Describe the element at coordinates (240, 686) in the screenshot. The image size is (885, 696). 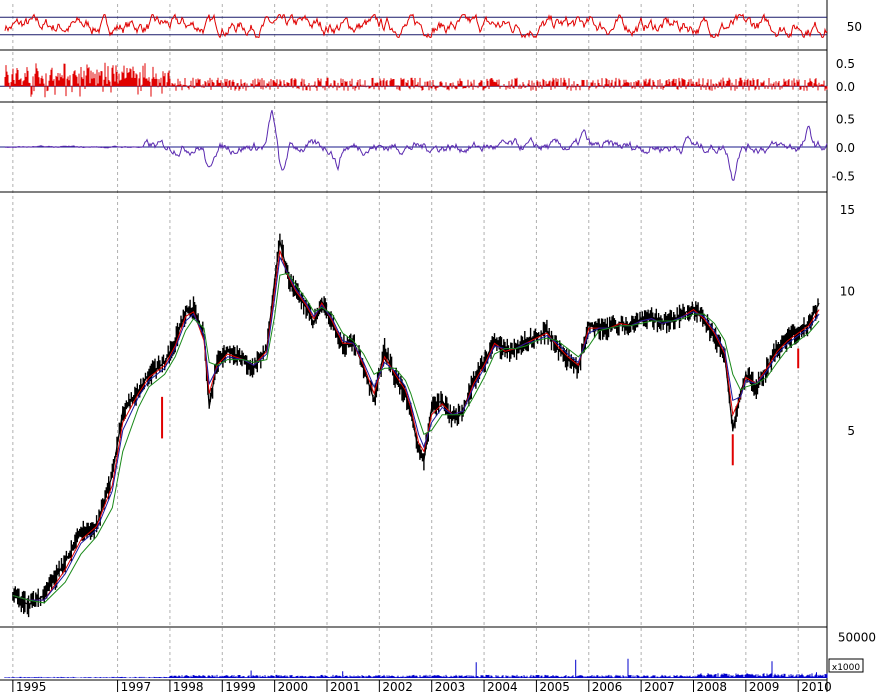
I see `x-tick-label-1999: 1999` at that location.